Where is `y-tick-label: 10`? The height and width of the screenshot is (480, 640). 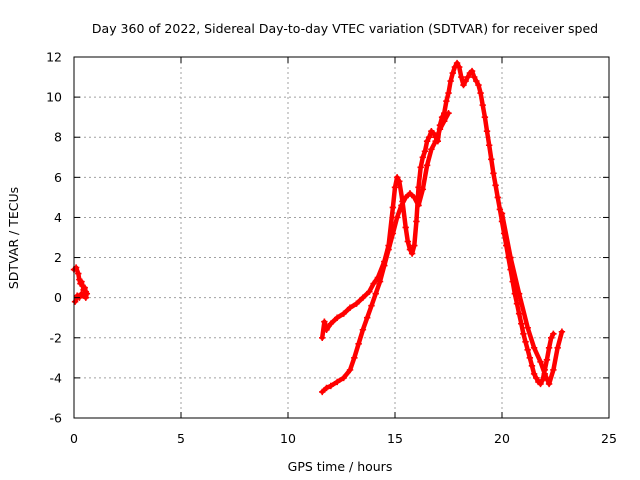 y-tick-label: 10 is located at coordinates (54, 97).